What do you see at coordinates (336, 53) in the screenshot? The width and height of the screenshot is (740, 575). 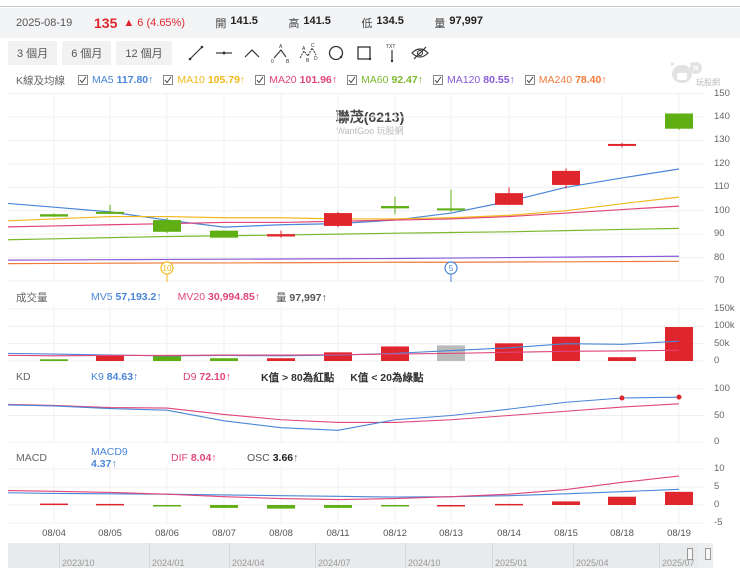 I see `circle-icon` at bounding box center [336, 53].